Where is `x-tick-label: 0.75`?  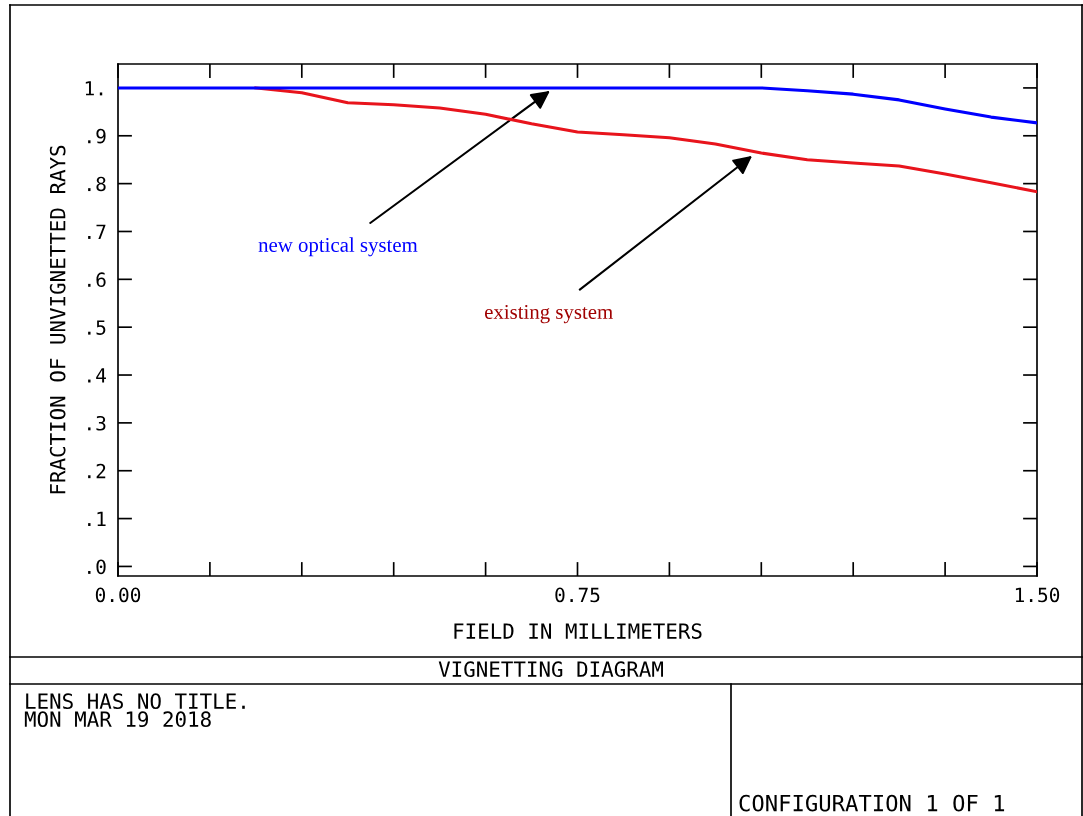 x-tick-label: 0.75 is located at coordinates (577, 595).